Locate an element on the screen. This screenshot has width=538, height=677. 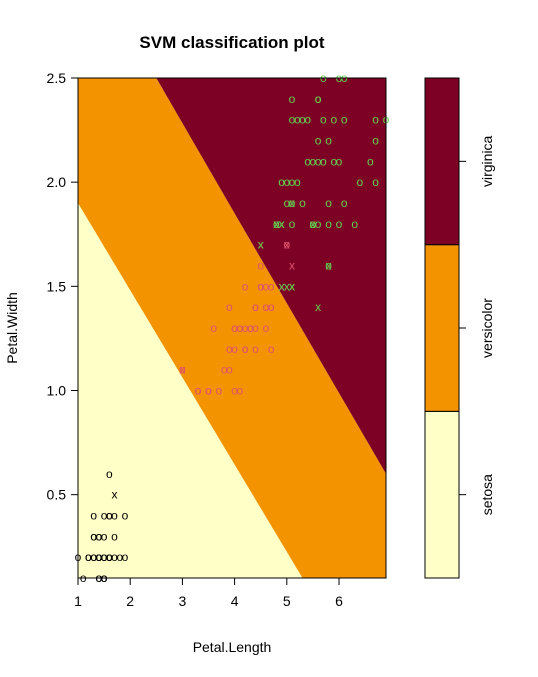
y-tick-label: 2.5 is located at coordinates (57, 78).